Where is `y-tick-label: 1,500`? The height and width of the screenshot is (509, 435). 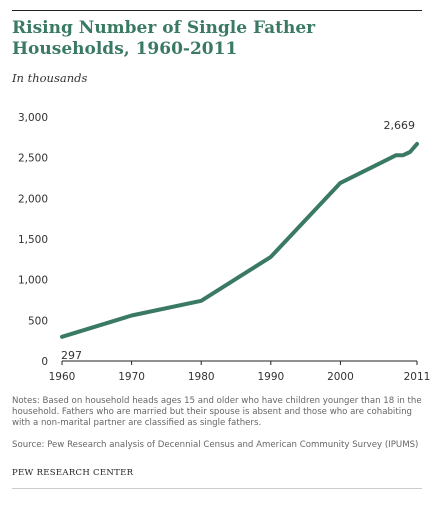
y-tick-label: 1,500 is located at coordinates (33, 240).